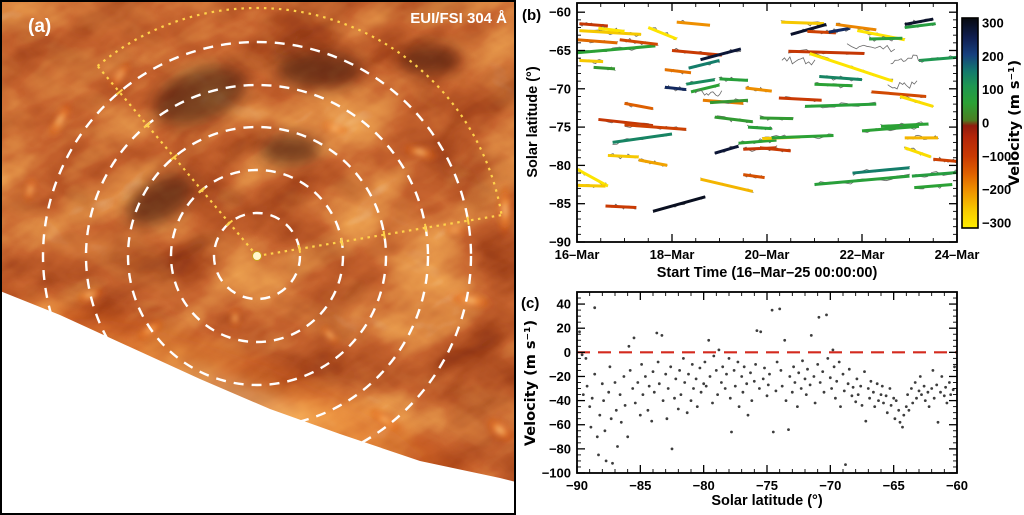  I want to click on panel-c-label: (c), so click(530, 303).